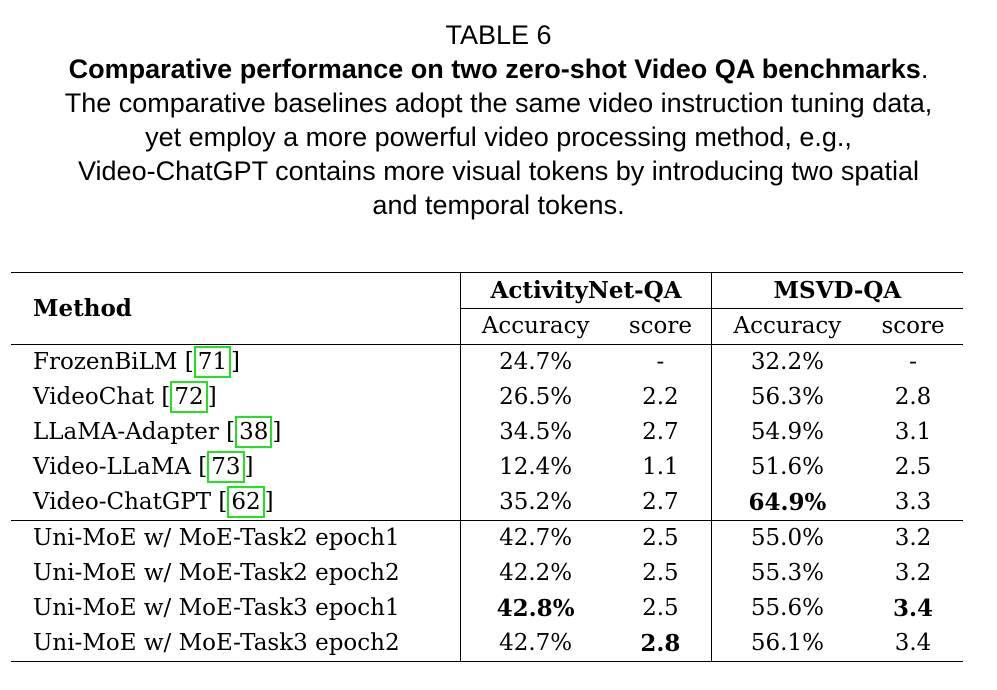  I want to click on method-name: Uni-MoE w/ MoE-Task2 epoch2, so click(216, 573).